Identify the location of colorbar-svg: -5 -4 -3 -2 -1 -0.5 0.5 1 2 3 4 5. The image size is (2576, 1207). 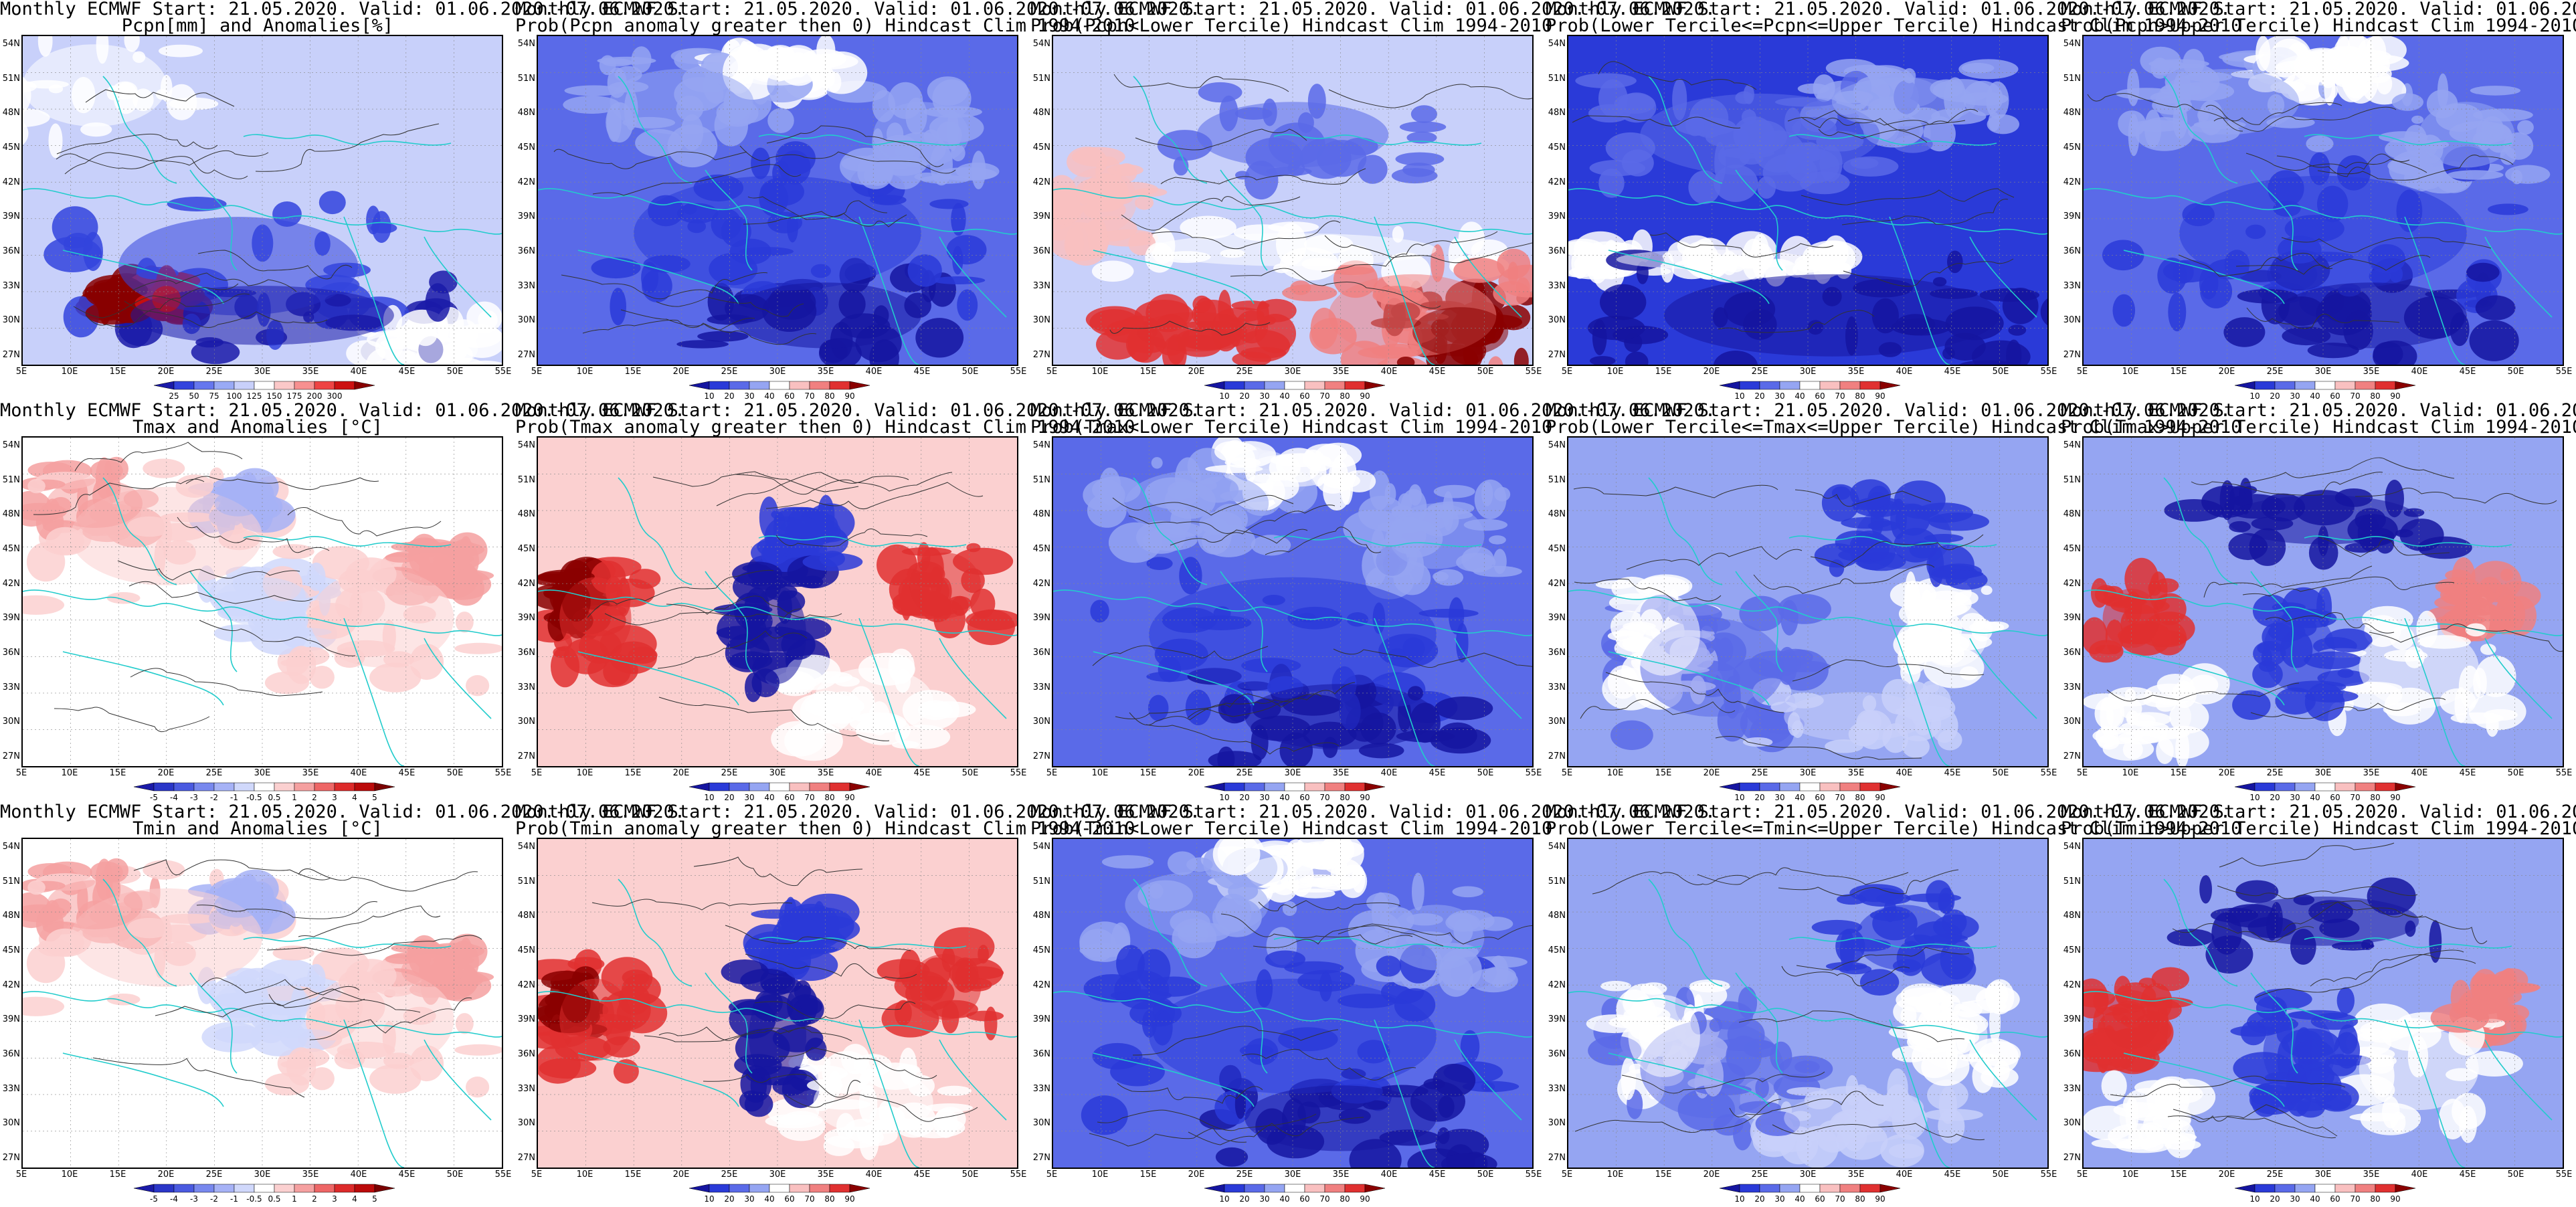
(264, 792).